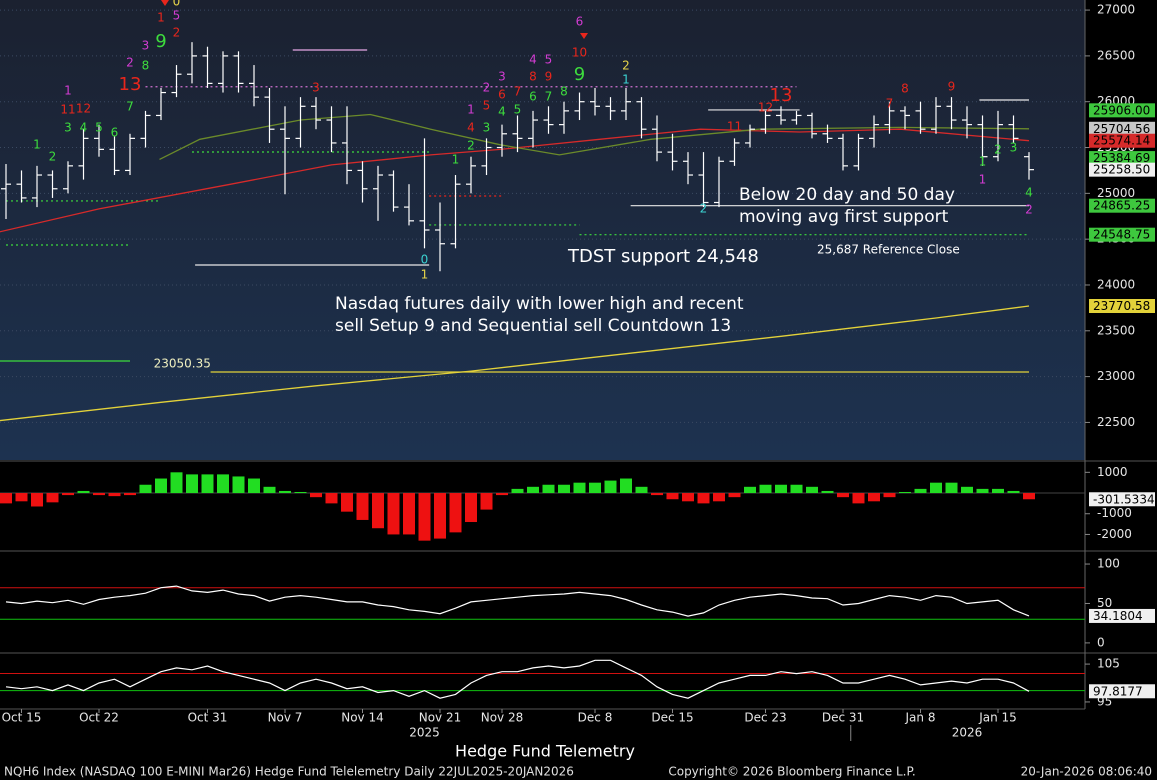 This screenshot has height=780, width=1157. Describe the element at coordinates (1121, 170) in the screenshot. I see `price-tag-label: 25258.50` at that location.